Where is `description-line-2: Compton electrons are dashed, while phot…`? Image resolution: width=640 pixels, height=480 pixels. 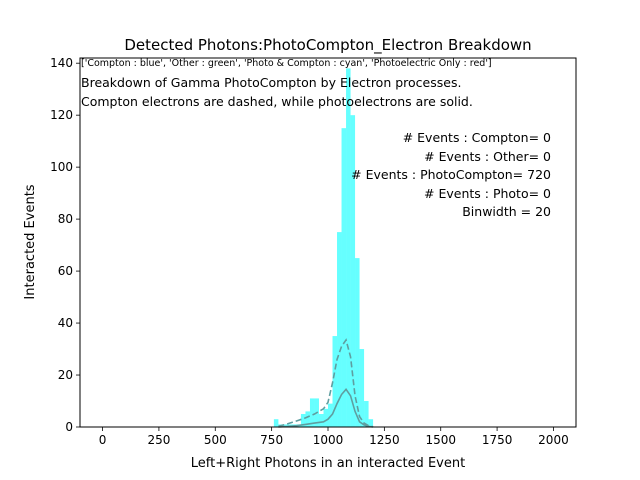
description-line-2: Compton electrons are dashed, while phot… is located at coordinates (277, 101).